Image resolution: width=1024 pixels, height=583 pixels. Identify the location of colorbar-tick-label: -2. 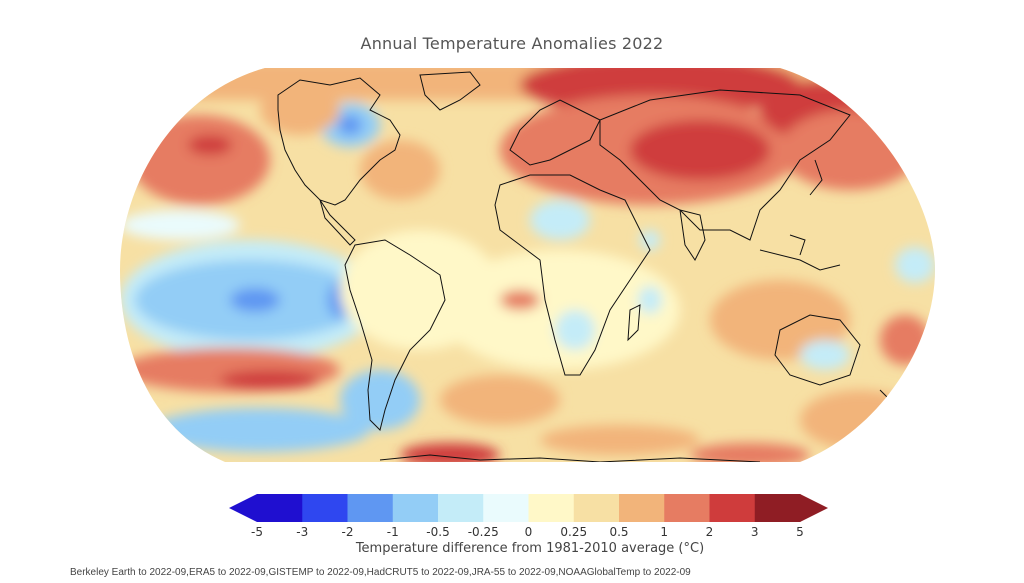
(347, 532).